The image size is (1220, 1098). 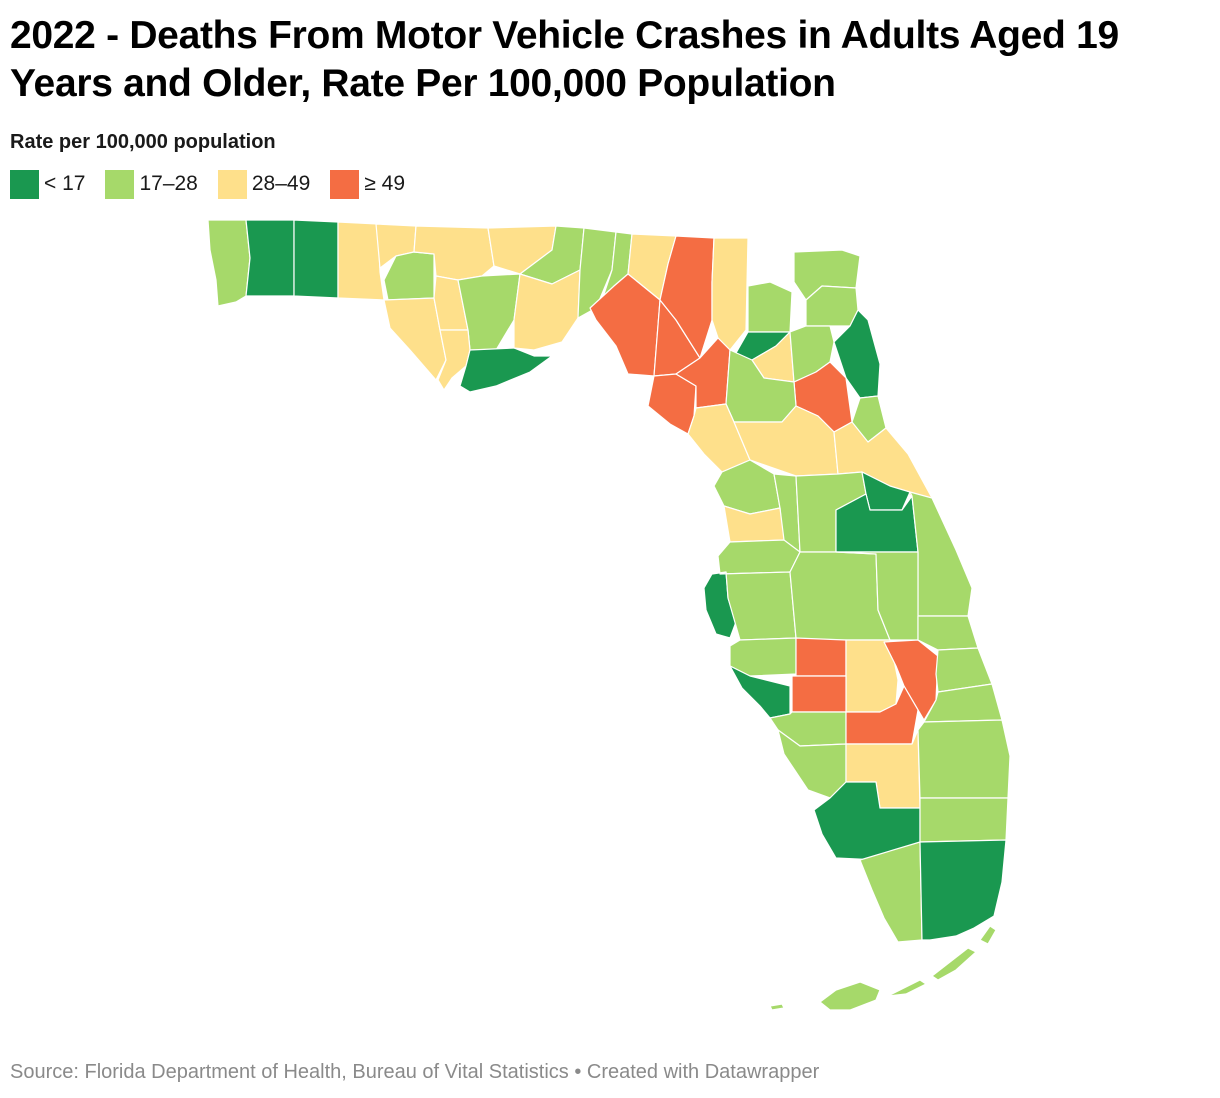 I want to click on county-franklin, so click(x=506, y=370).